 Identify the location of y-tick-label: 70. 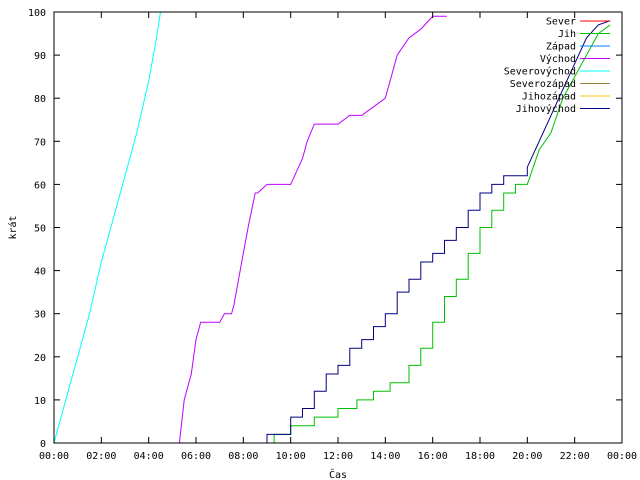
(40, 142).